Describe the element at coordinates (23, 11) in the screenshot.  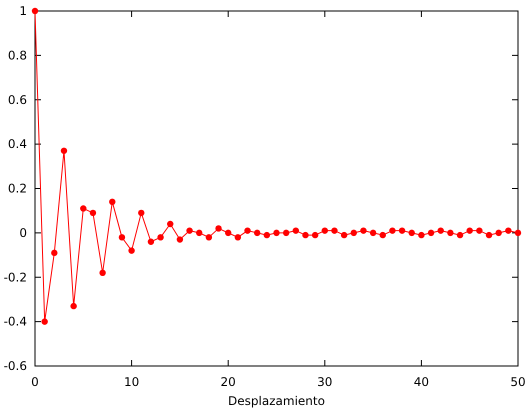
I see `y-tick-label: 1` at that location.